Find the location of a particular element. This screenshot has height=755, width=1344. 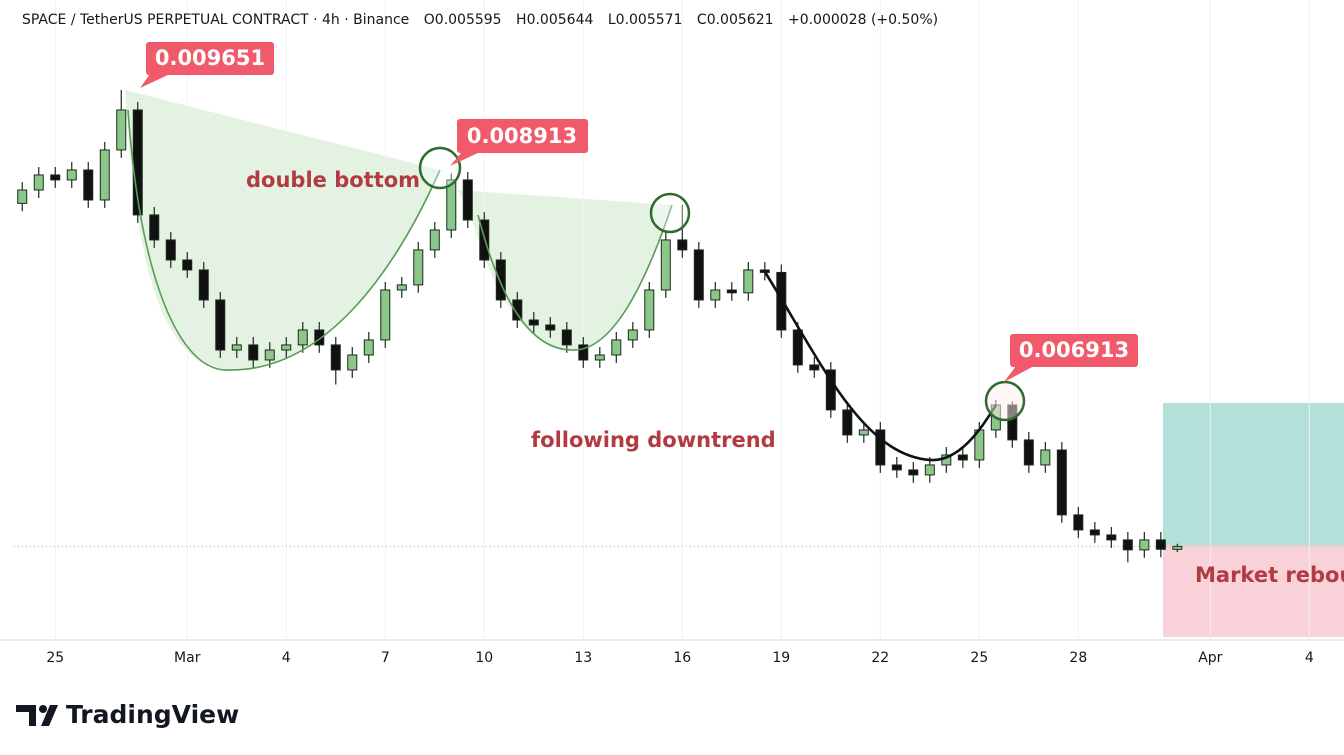

brand: TradingView is located at coordinates (127, 714).